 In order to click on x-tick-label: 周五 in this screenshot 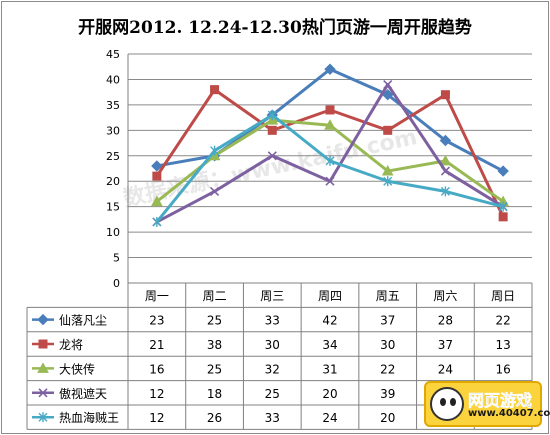, I will do `click(388, 296)`.